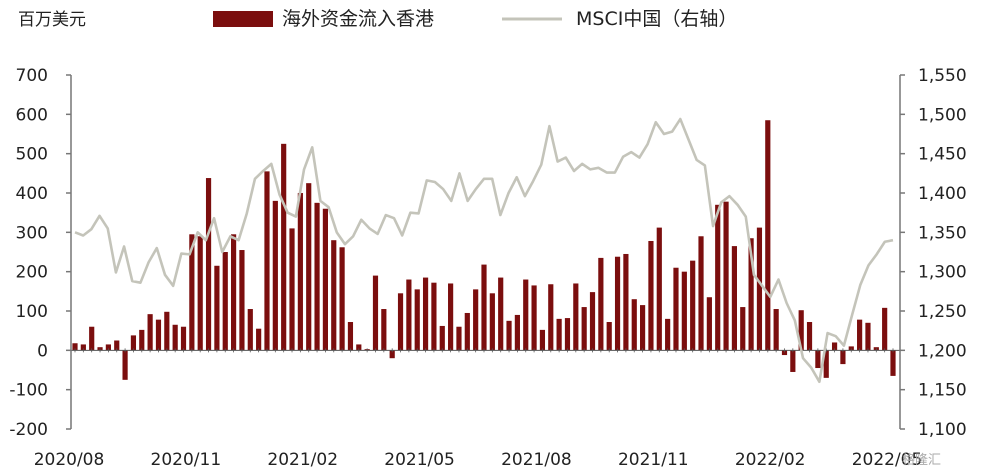 The width and height of the screenshot is (982, 472). I want to click on left-tick-label: 0, so click(42, 351).